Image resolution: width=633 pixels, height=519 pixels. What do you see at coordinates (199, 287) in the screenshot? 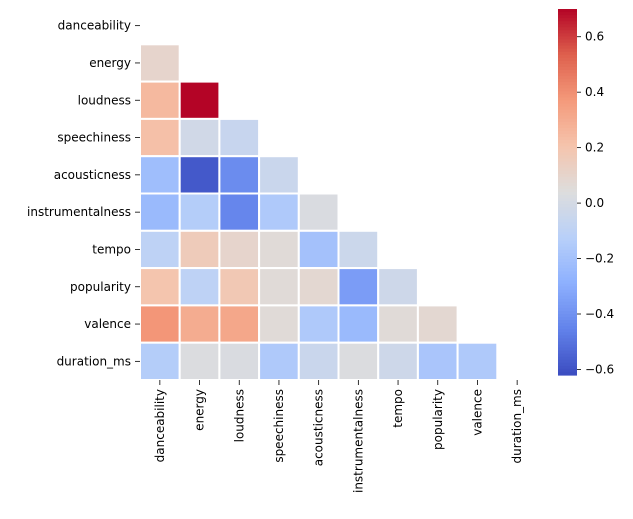
I see `heatmap-cell-popularity-energy` at bounding box center [199, 287].